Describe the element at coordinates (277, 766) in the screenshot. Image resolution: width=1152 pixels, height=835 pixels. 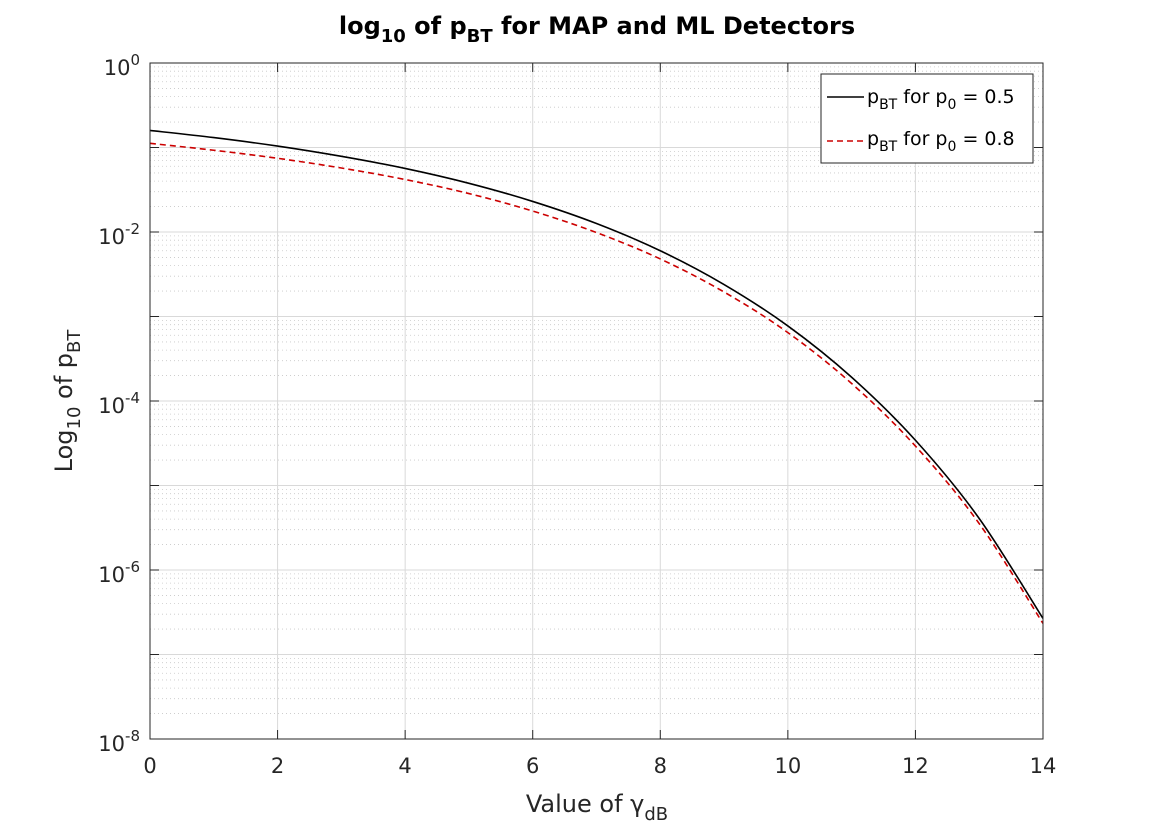
I see `x-tick-label: 2` at that location.